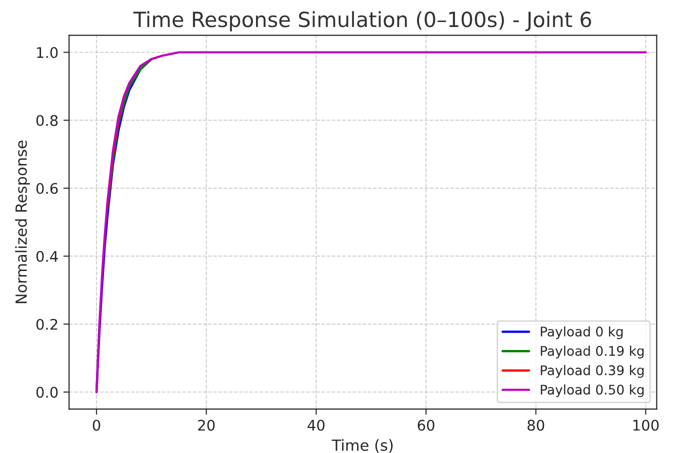 This screenshot has height=453, width=677. What do you see at coordinates (536, 425) in the screenshot?
I see `x-tick-label: 80` at bounding box center [536, 425].